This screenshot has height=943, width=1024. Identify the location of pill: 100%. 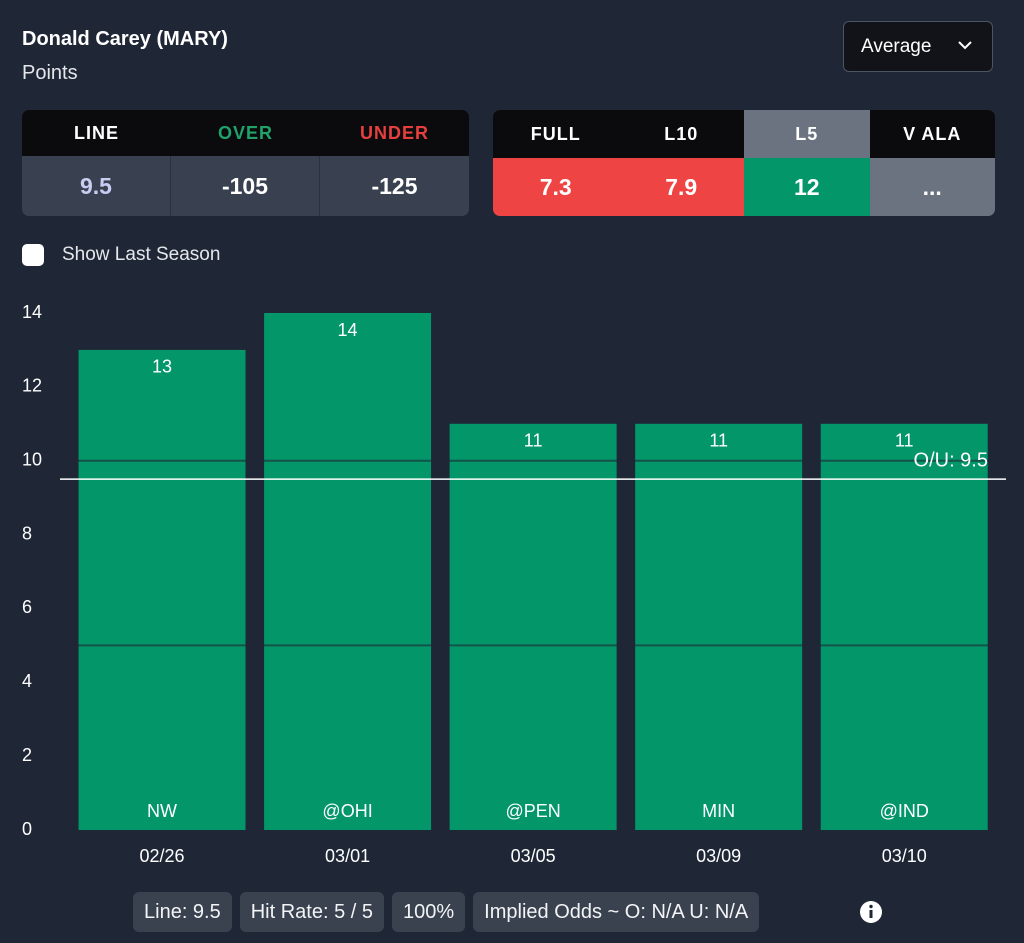
(429, 912).